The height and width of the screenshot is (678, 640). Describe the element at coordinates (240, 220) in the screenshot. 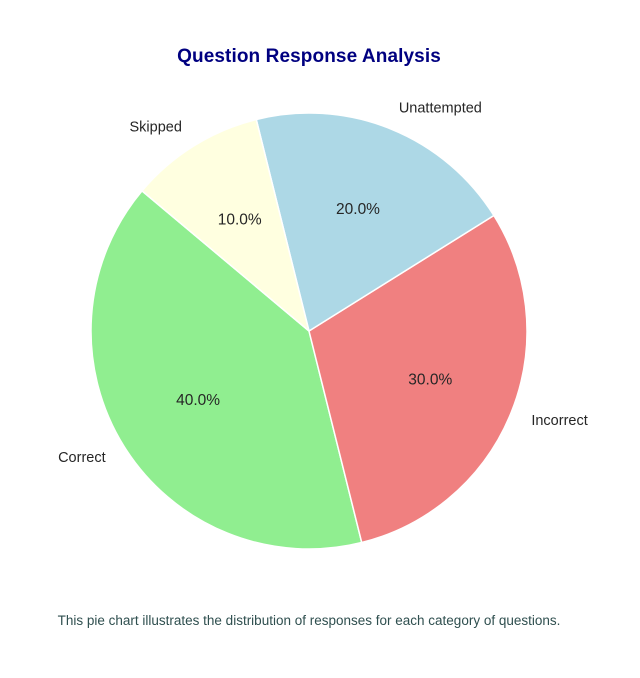

I see `pie-percent-skipped: 10.0%` at that location.